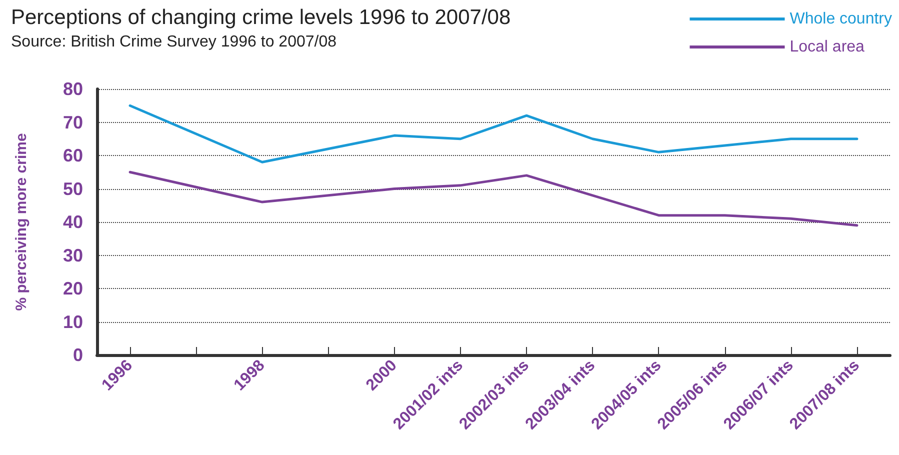 The width and height of the screenshot is (899, 455). I want to click on y-tick-label: 10, so click(72, 322).